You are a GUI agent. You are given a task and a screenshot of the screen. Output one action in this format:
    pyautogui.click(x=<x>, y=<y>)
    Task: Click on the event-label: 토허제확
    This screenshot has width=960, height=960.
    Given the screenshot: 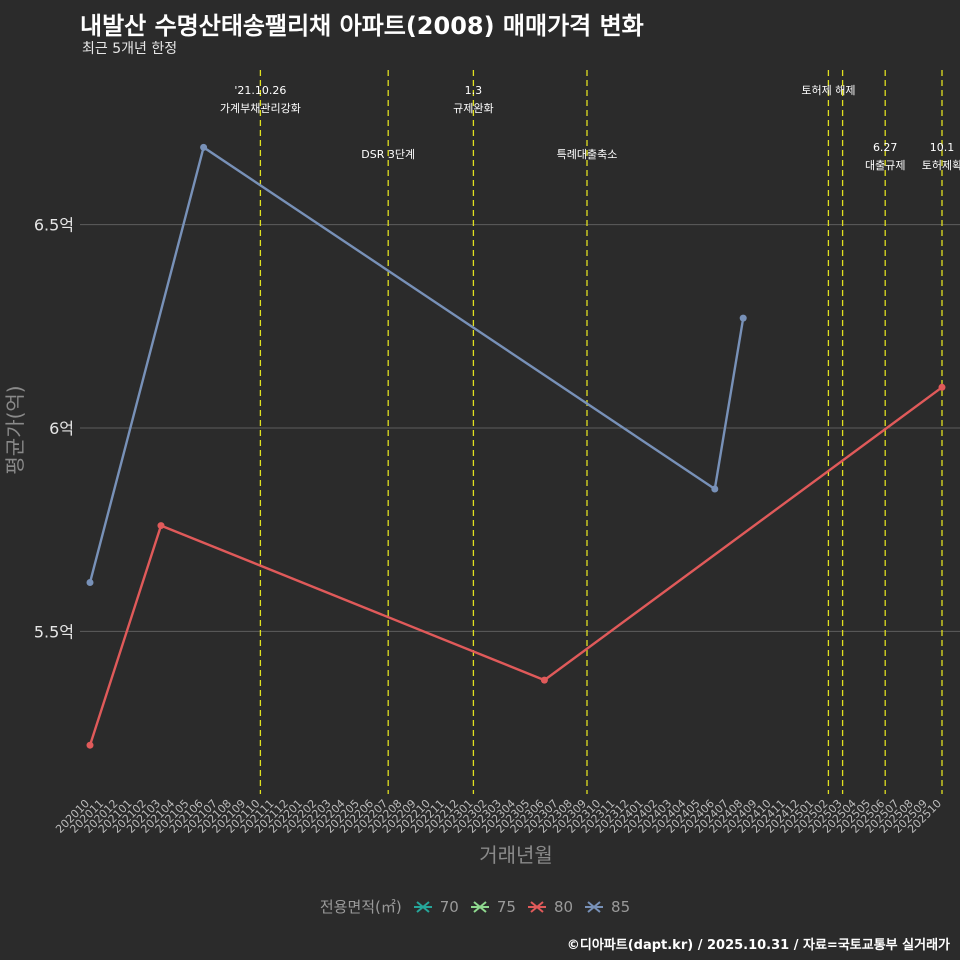 What is the action you would take?
    pyautogui.click(x=941, y=165)
    